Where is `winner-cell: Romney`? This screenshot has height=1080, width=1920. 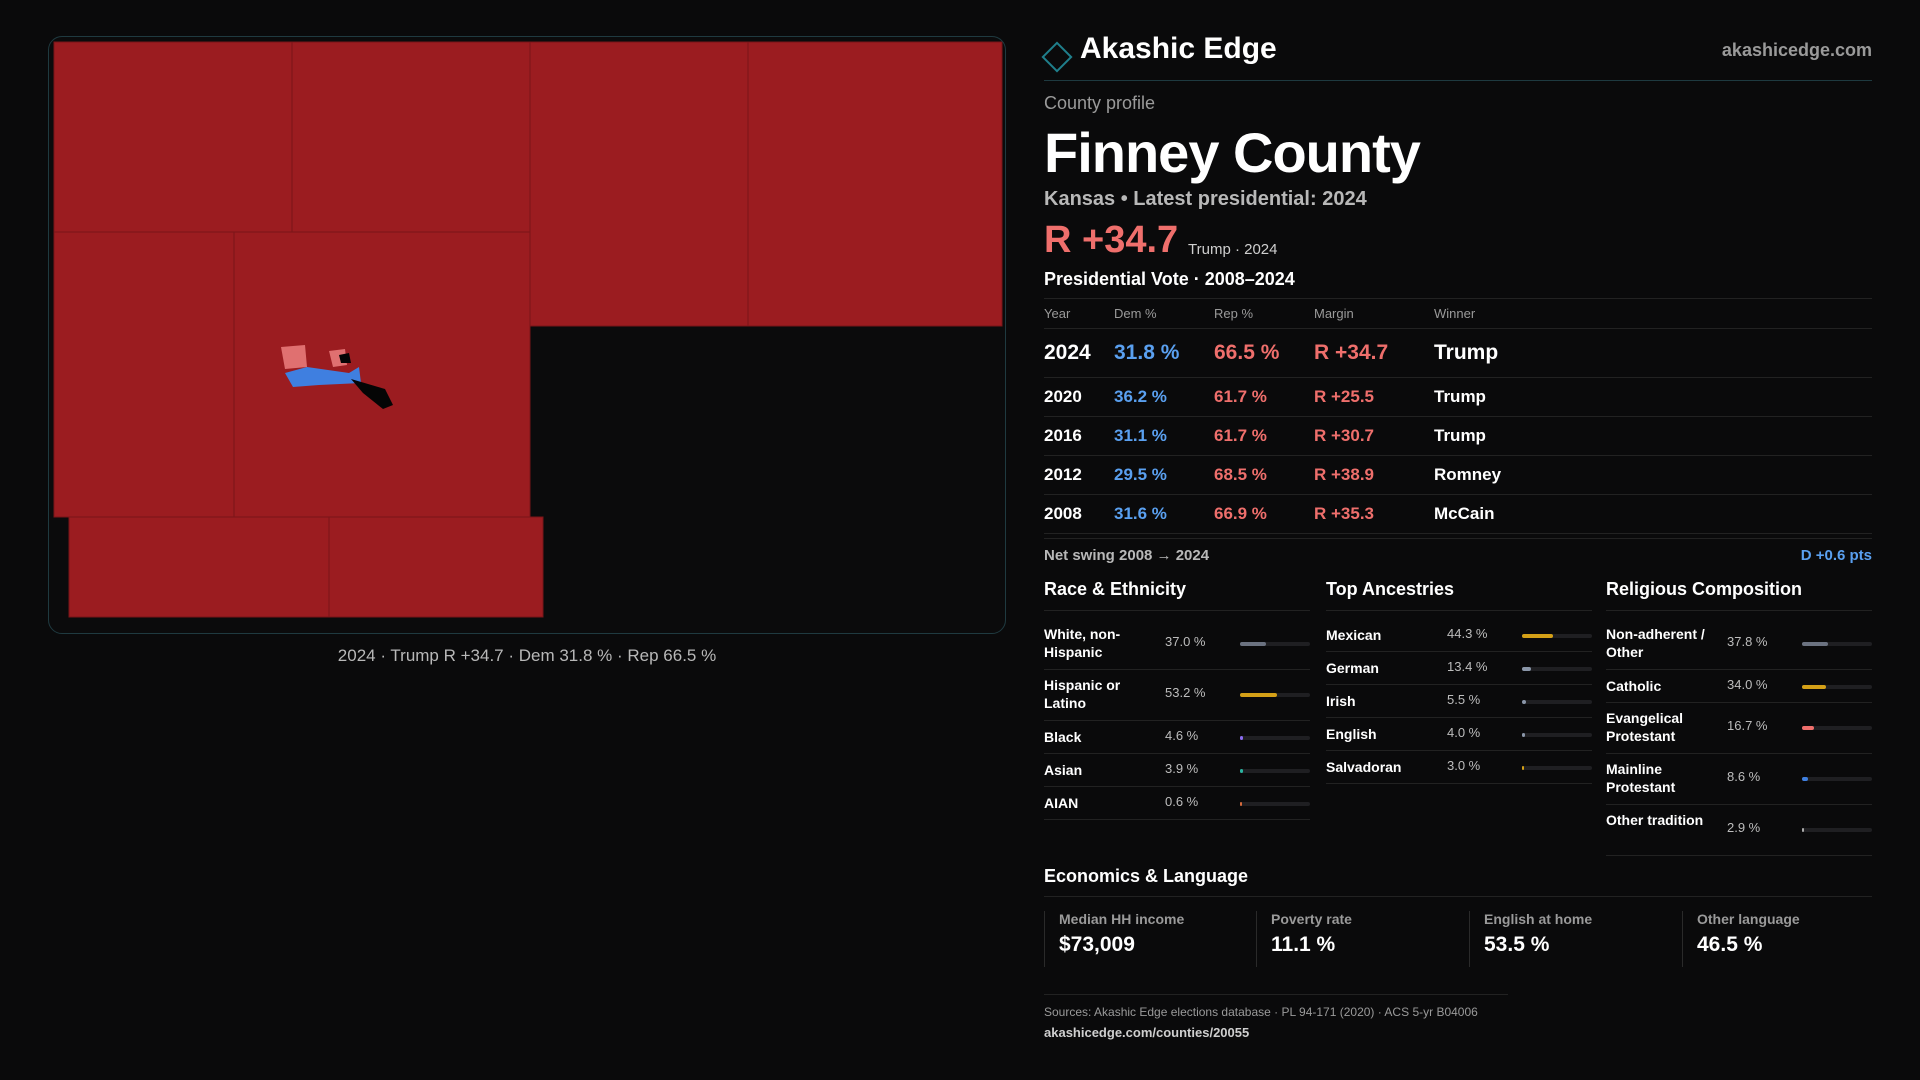 winner-cell: Romney is located at coordinates (1653, 475).